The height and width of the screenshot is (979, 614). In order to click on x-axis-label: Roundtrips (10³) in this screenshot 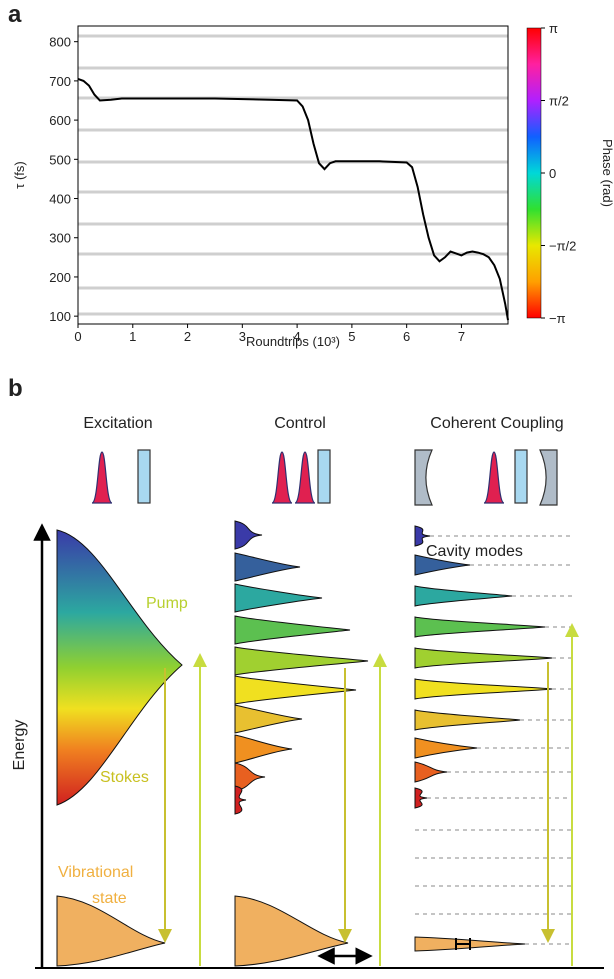, I will do `click(293, 341)`.